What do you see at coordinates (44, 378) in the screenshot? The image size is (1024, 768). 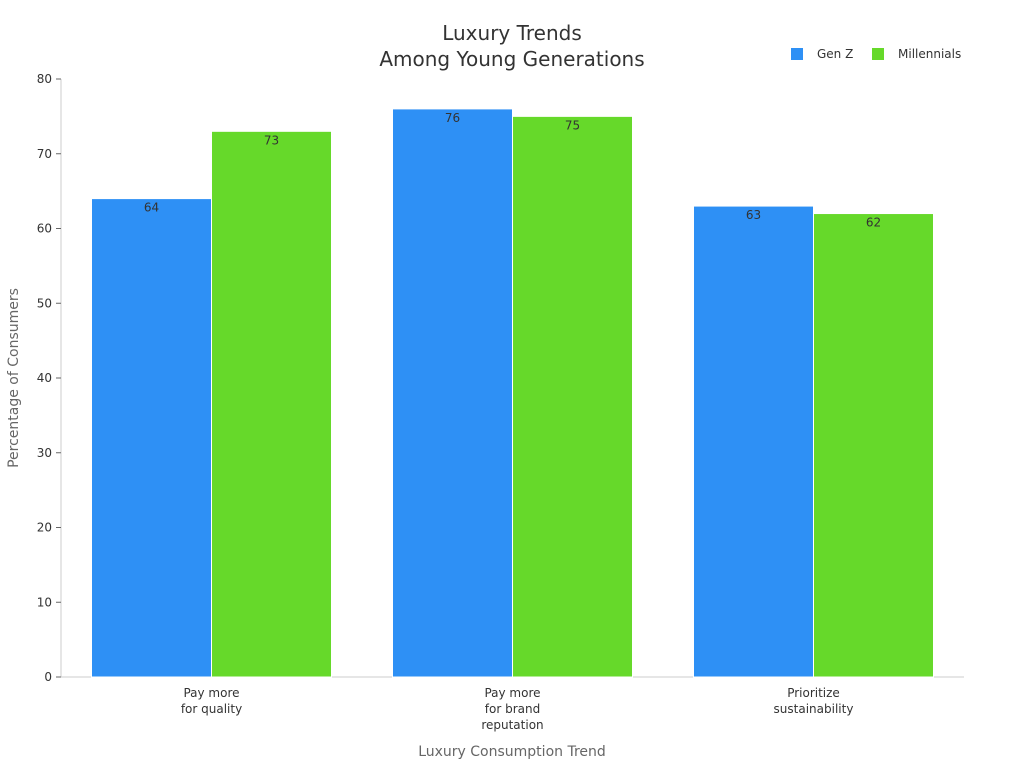 I see `y-tick-label: 40` at bounding box center [44, 378].